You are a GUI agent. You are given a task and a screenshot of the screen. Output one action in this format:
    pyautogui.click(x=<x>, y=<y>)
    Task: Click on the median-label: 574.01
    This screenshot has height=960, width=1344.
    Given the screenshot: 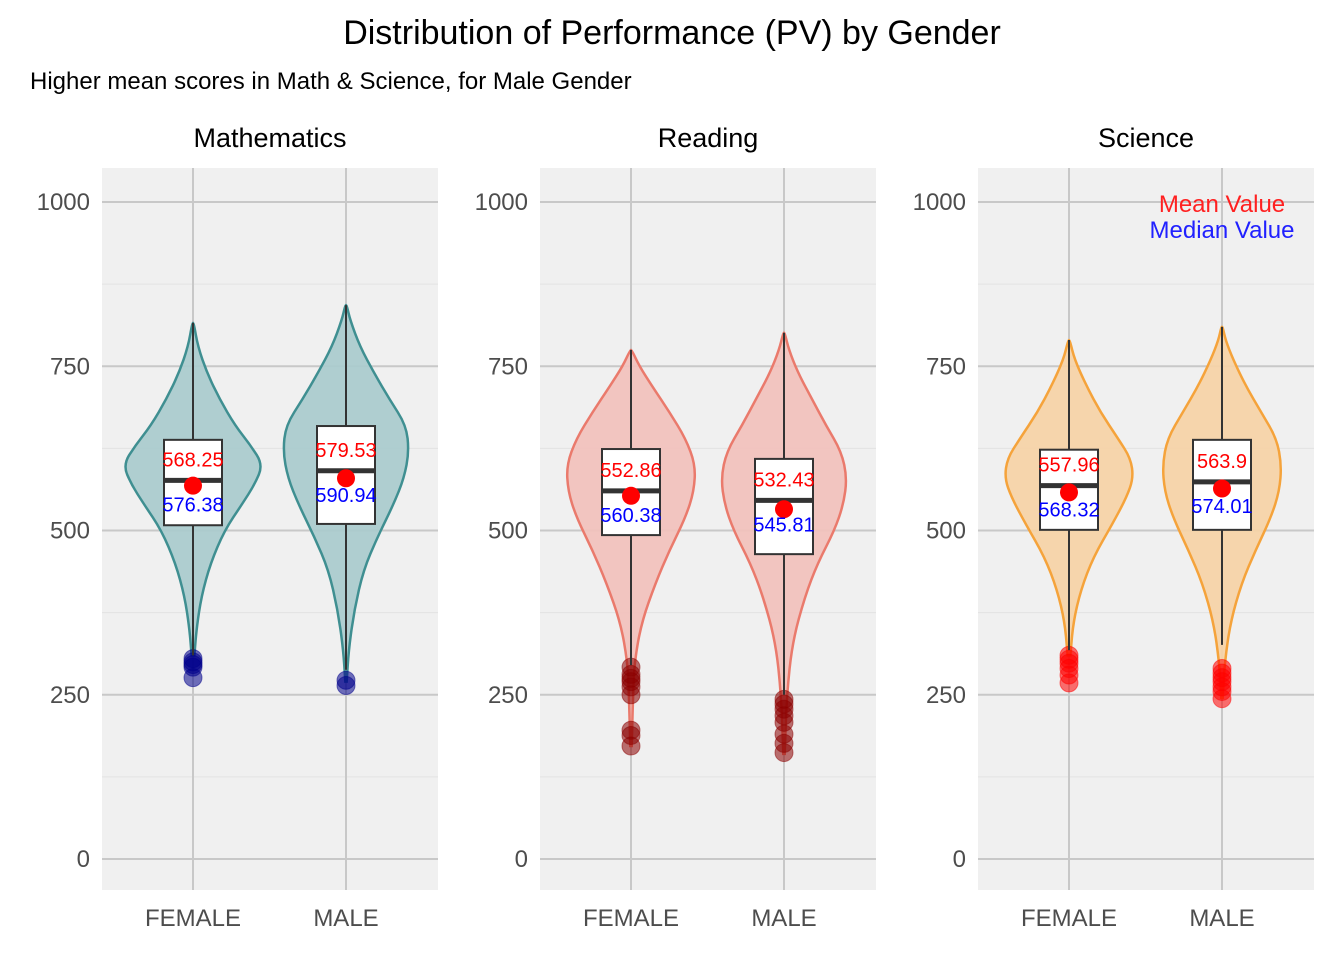 What is the action you would take?
    pyautogui.click(x=1221, y=507)
    